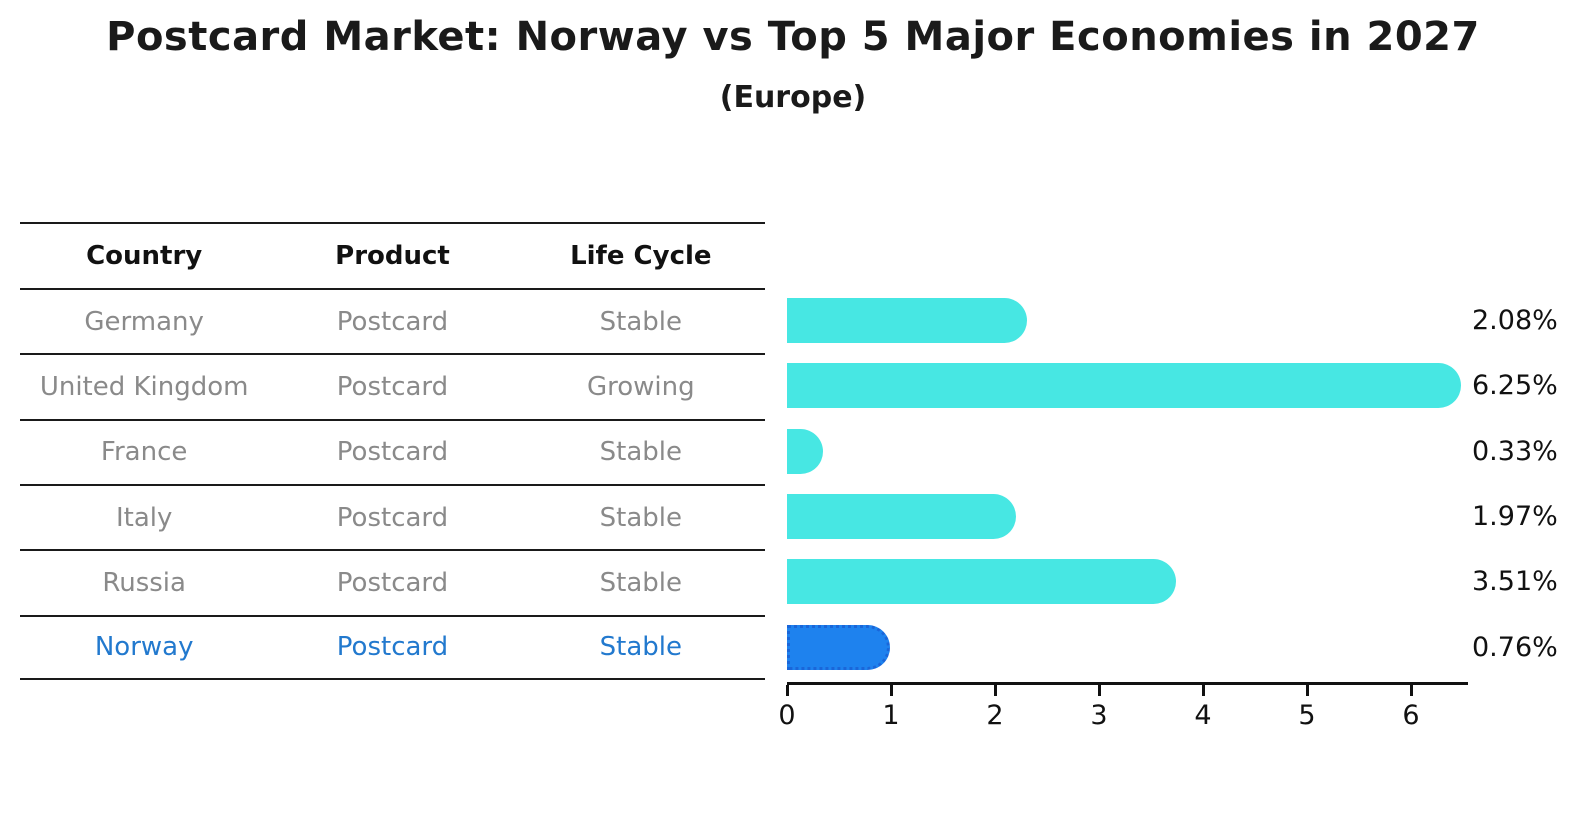  What do you see at coordinates (1515, 582) in the screenshot?
I see `value-label: 3.51%` at bounding box center [1515, 582].